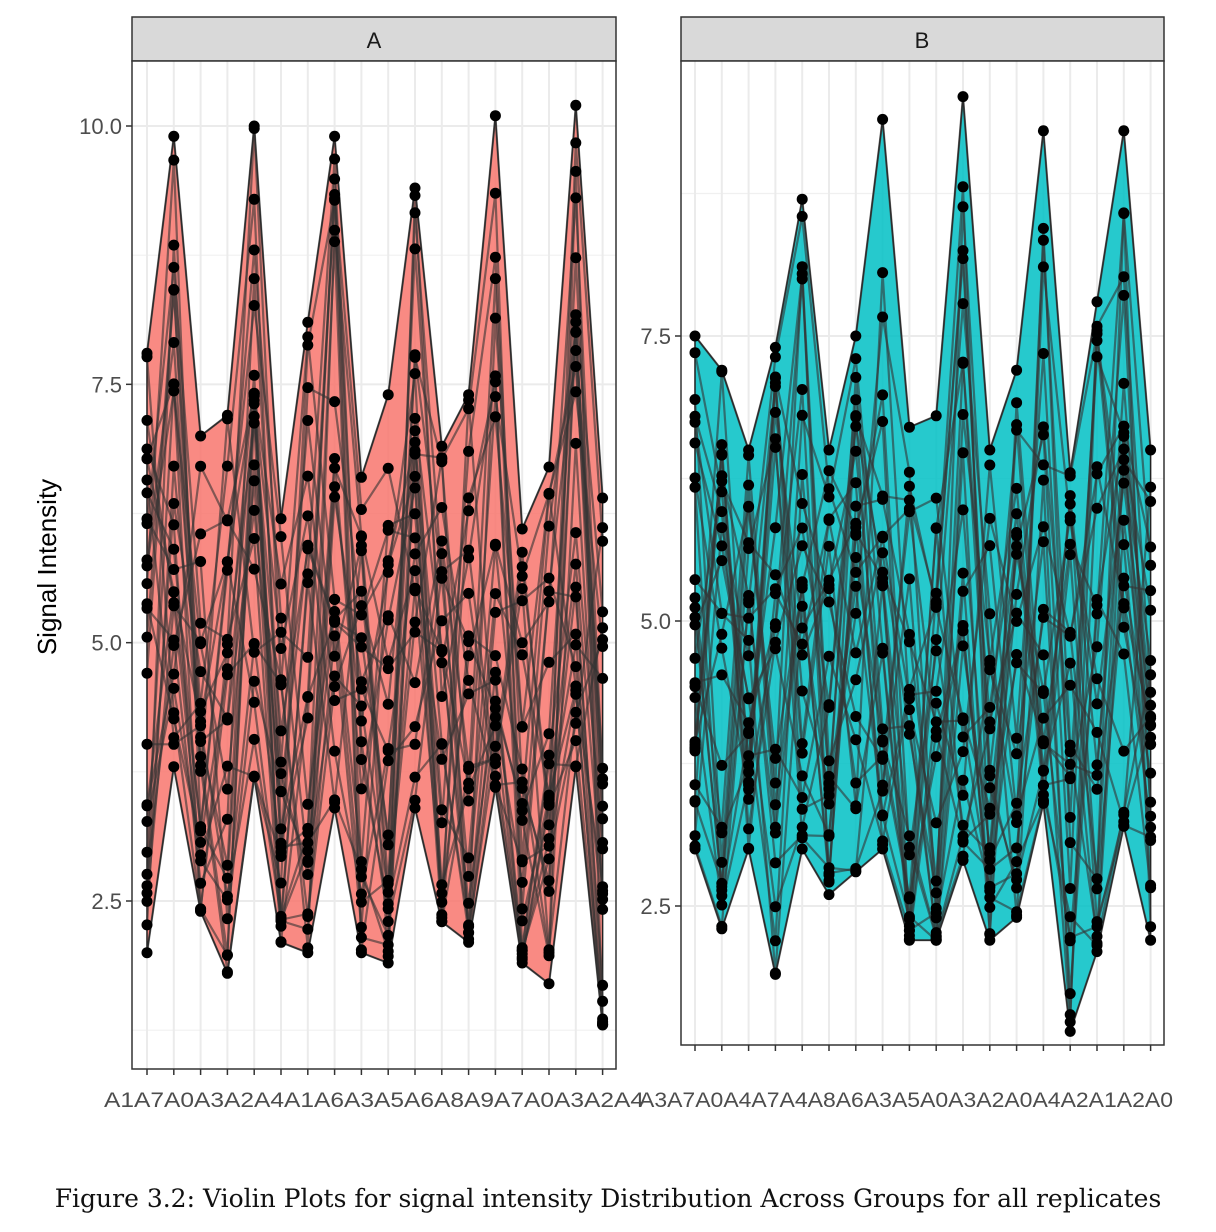 This screenshot has height=1232, width=1216. Describe the element at coordinates (923, 284) in the screenshot. I see `panel-b-replicate-line` at that location.